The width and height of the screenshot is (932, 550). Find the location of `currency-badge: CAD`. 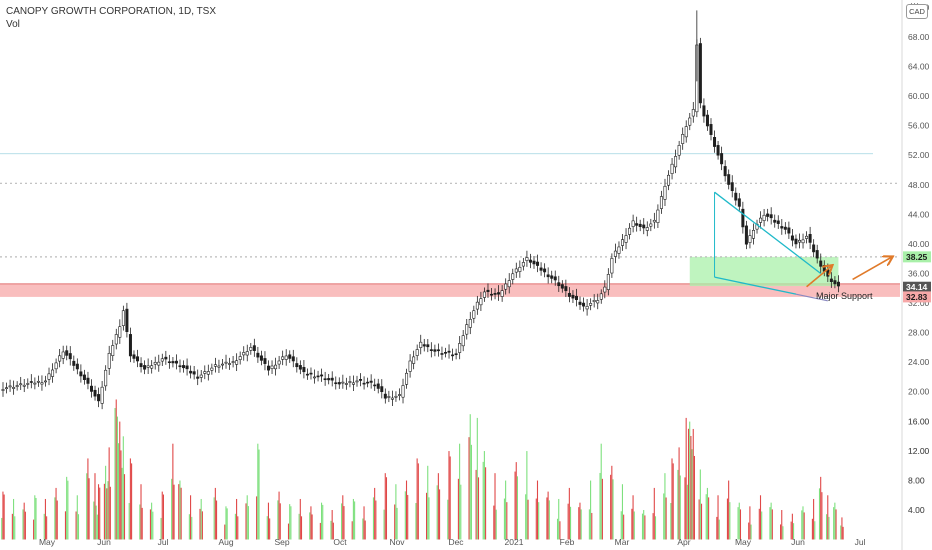

currency-badge: CAD is located at coordinates (917, 11).